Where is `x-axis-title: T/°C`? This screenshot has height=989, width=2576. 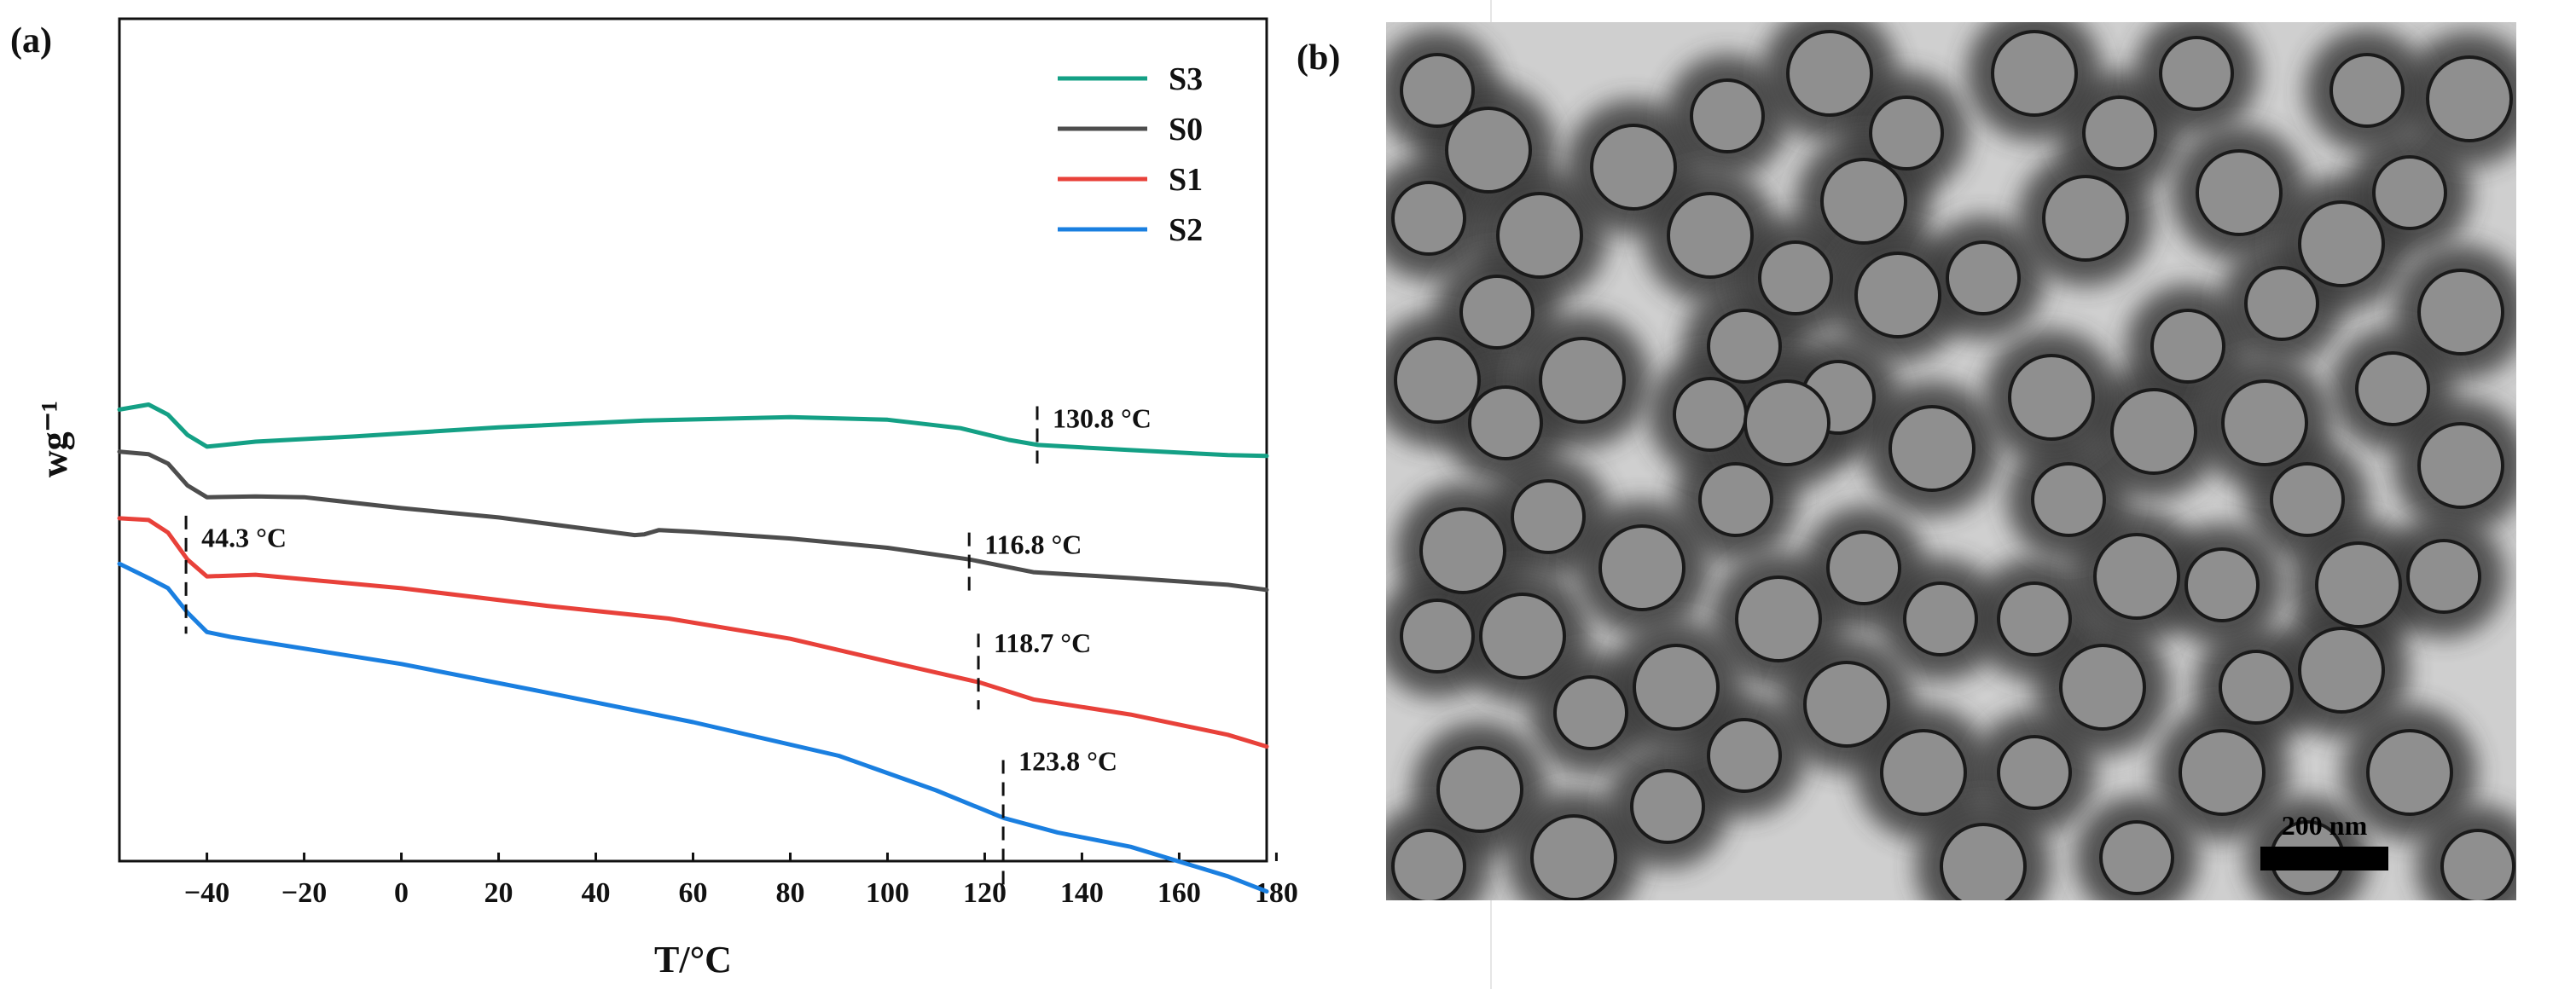 x-axis-title: T/°C is located at coordinates (693, 959).